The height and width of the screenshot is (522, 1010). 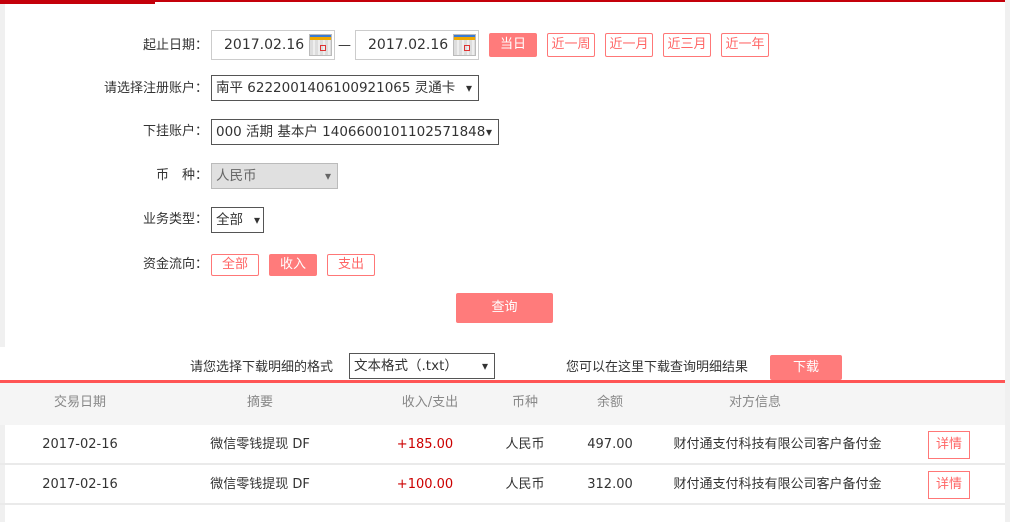 I want to click on row-amount: +185.00, so click(x=425, y=444).